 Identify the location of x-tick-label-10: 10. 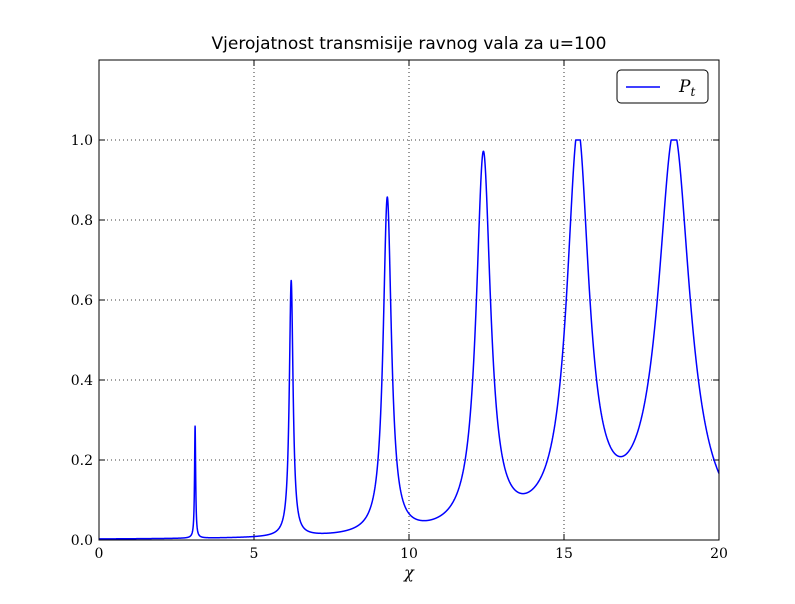
(409, 554).